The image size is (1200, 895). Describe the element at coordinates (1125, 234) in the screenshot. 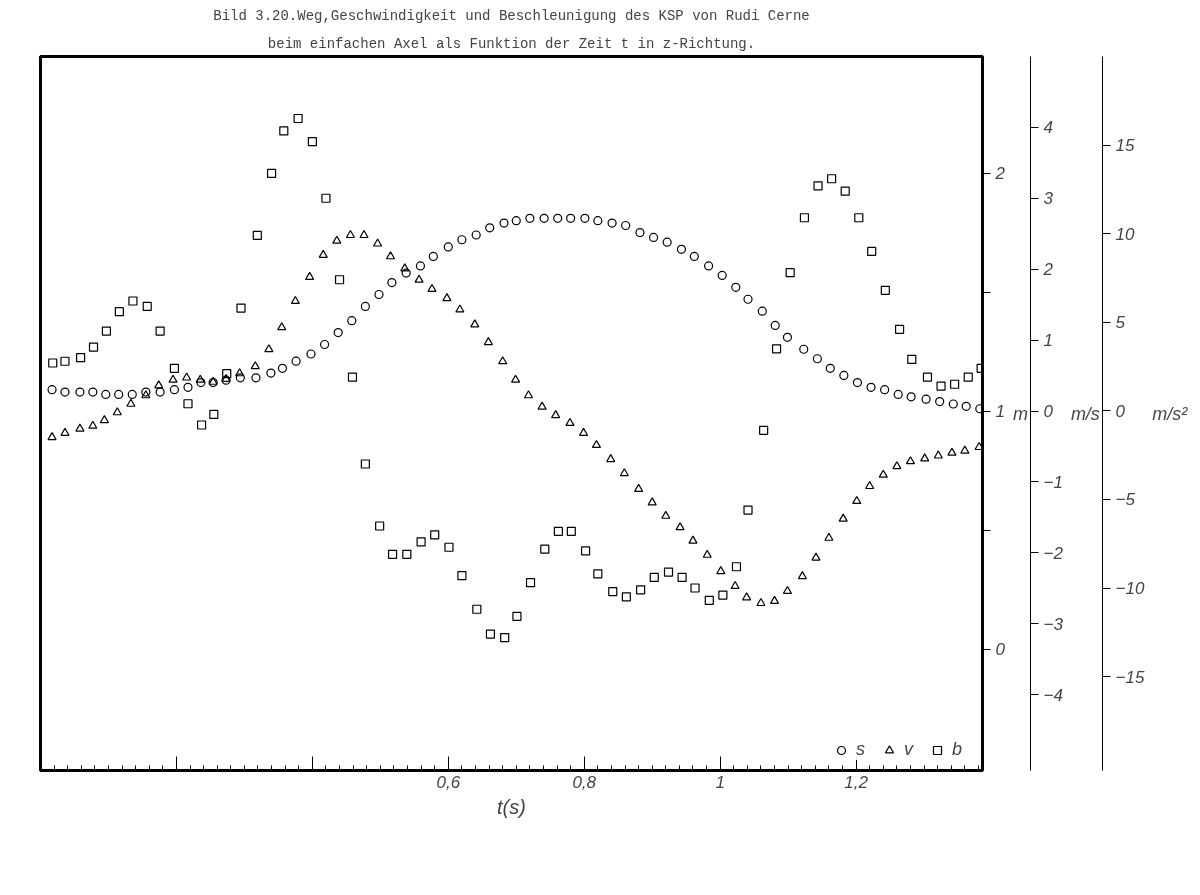

I see `y3-tick-label: 10` at that location.